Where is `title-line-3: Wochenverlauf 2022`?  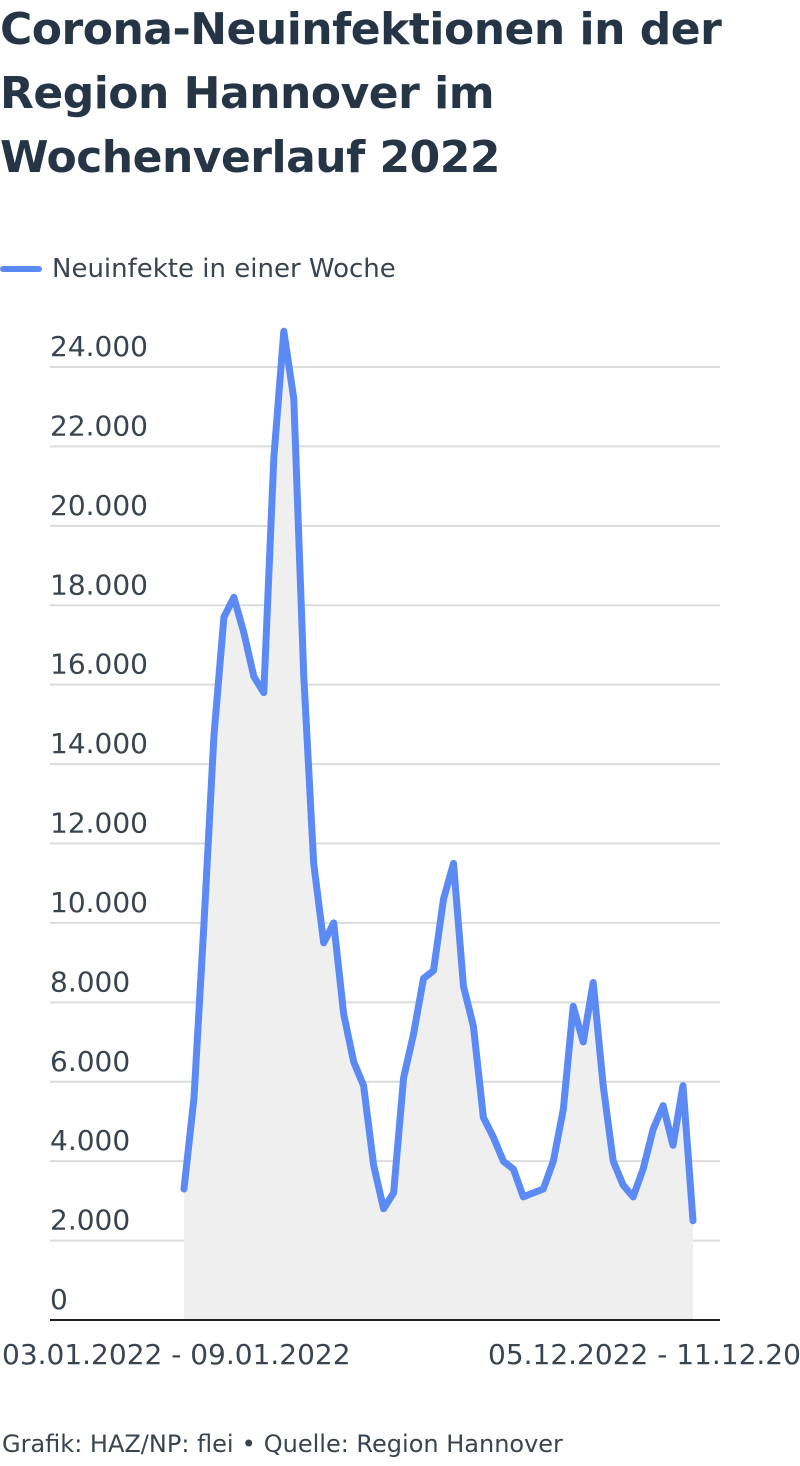 title-line-3: Wochenverlauf 2022 is located at coordinates (250, 157).